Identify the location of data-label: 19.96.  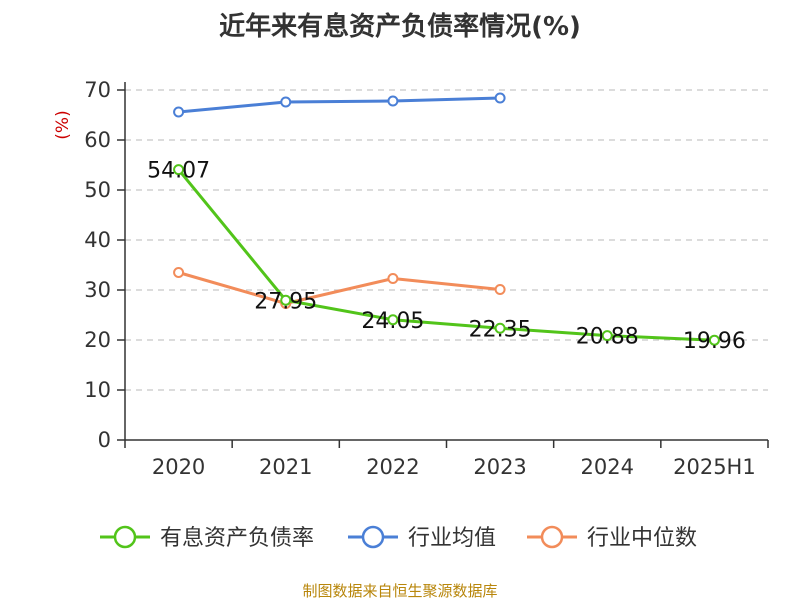
(714, 341).